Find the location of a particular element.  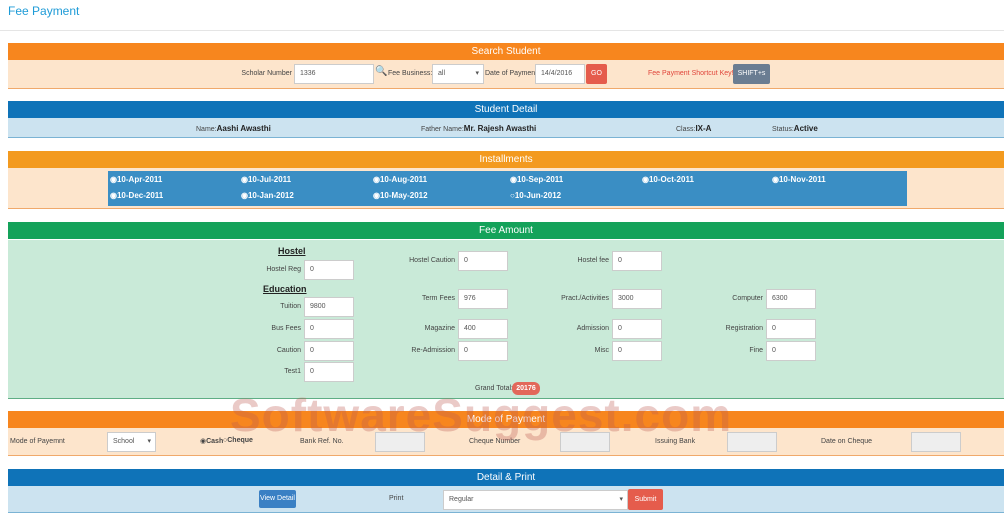

view-detail-button: View Detail is located at coordinates (277, 499).